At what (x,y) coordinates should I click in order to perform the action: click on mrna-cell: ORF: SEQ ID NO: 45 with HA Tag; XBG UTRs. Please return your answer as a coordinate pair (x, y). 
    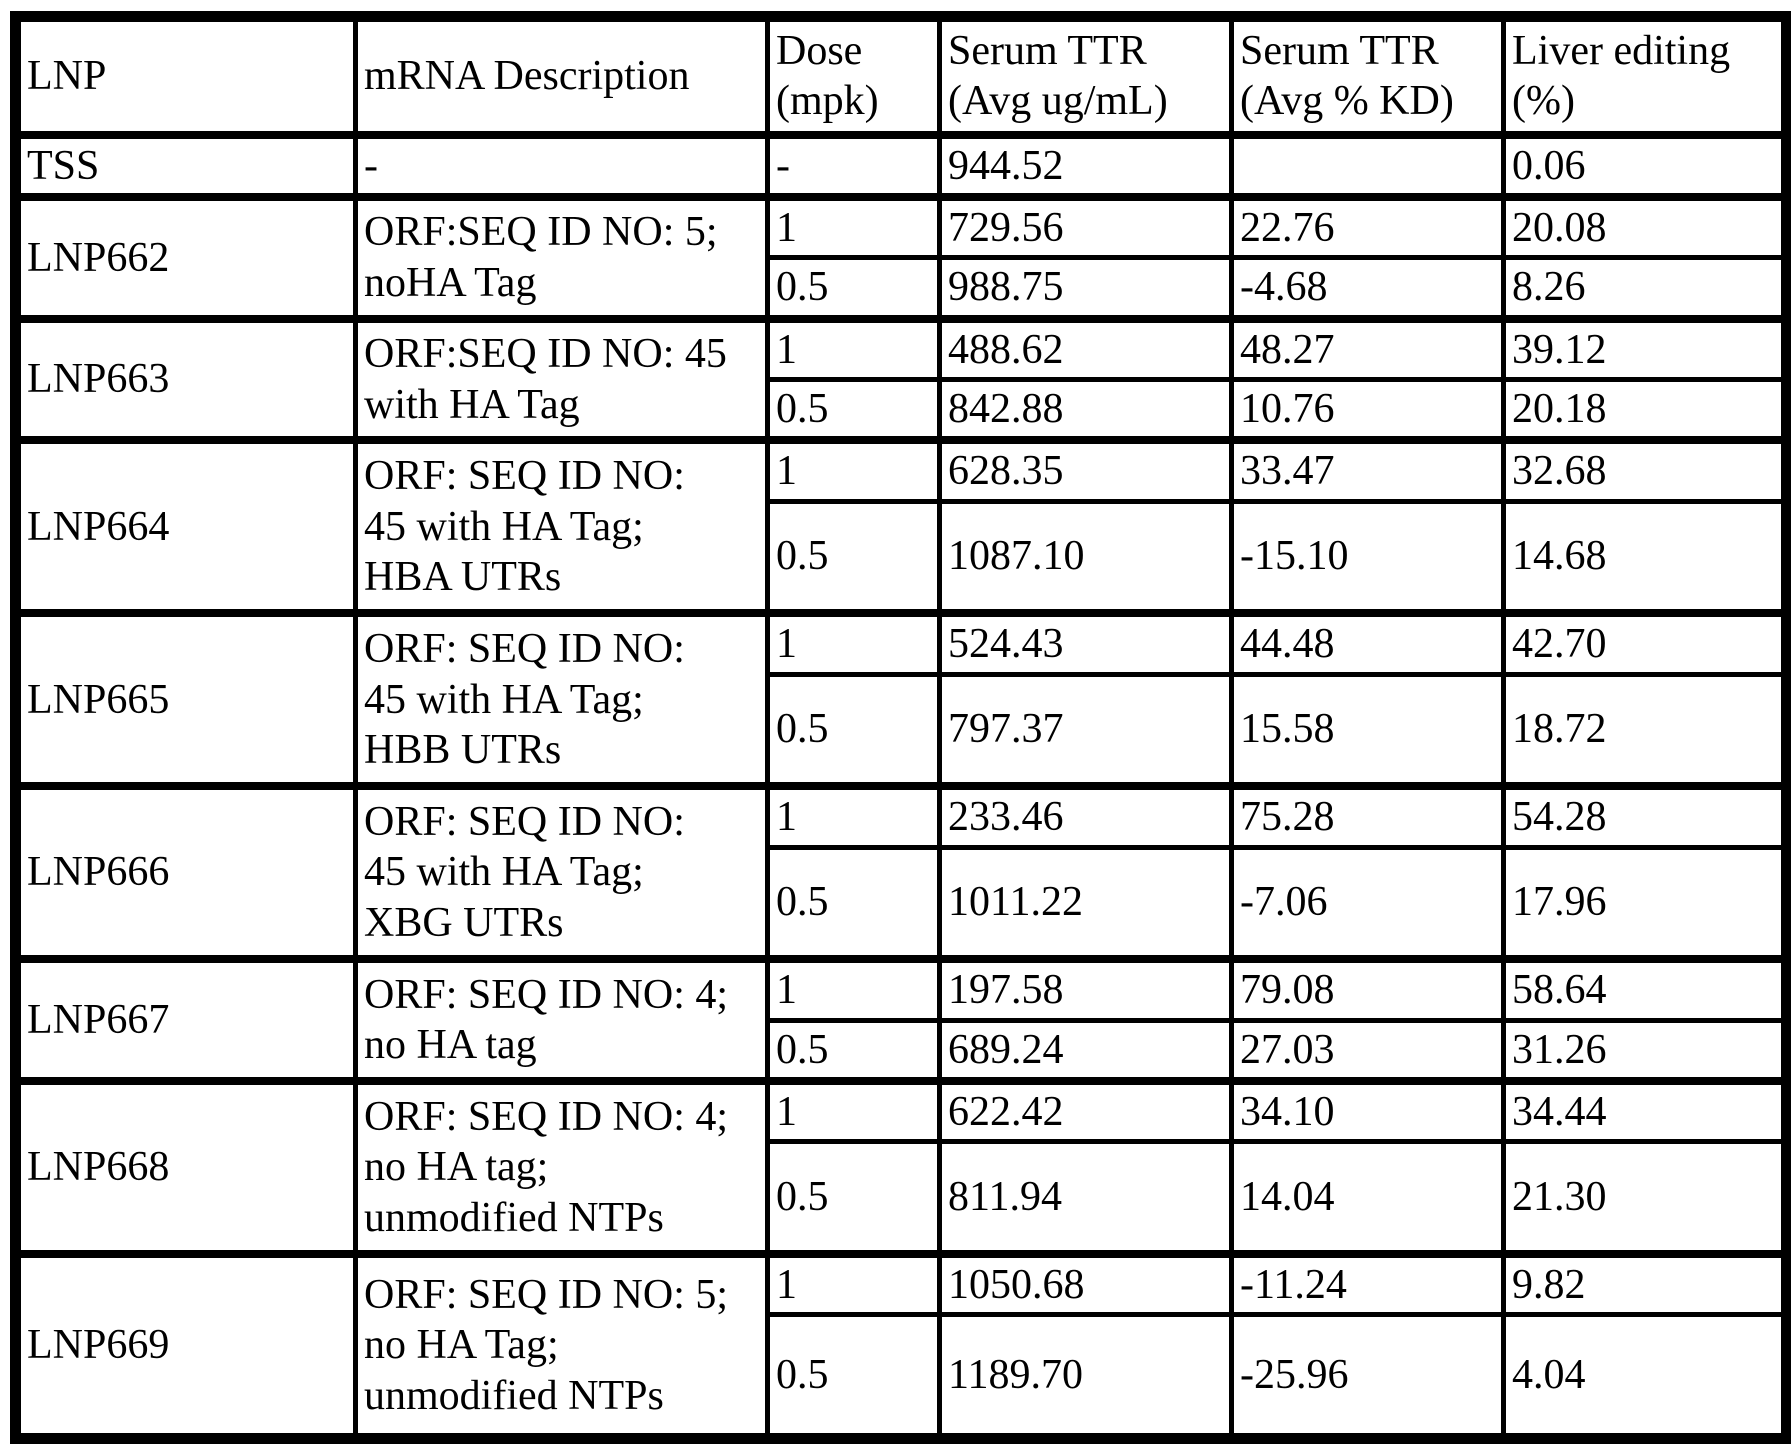
    Looking at the image, I should click on (561, 872).